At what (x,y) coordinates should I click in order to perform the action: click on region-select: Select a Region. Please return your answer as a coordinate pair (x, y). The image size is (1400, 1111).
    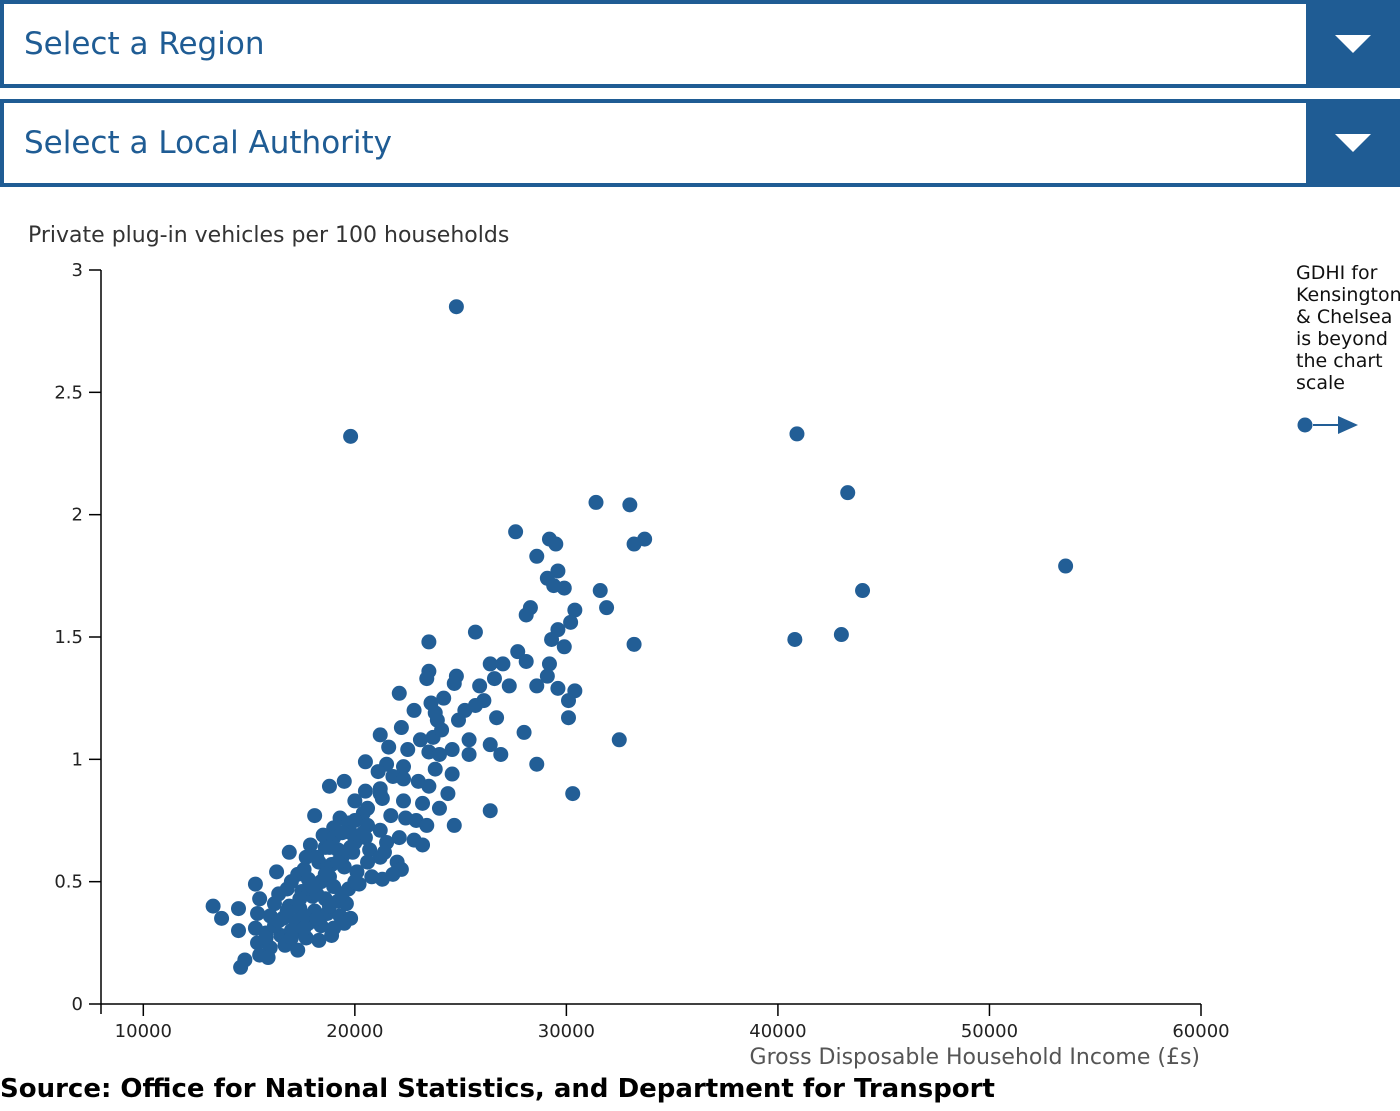
    Looking at the image, I should click on (700, 44).